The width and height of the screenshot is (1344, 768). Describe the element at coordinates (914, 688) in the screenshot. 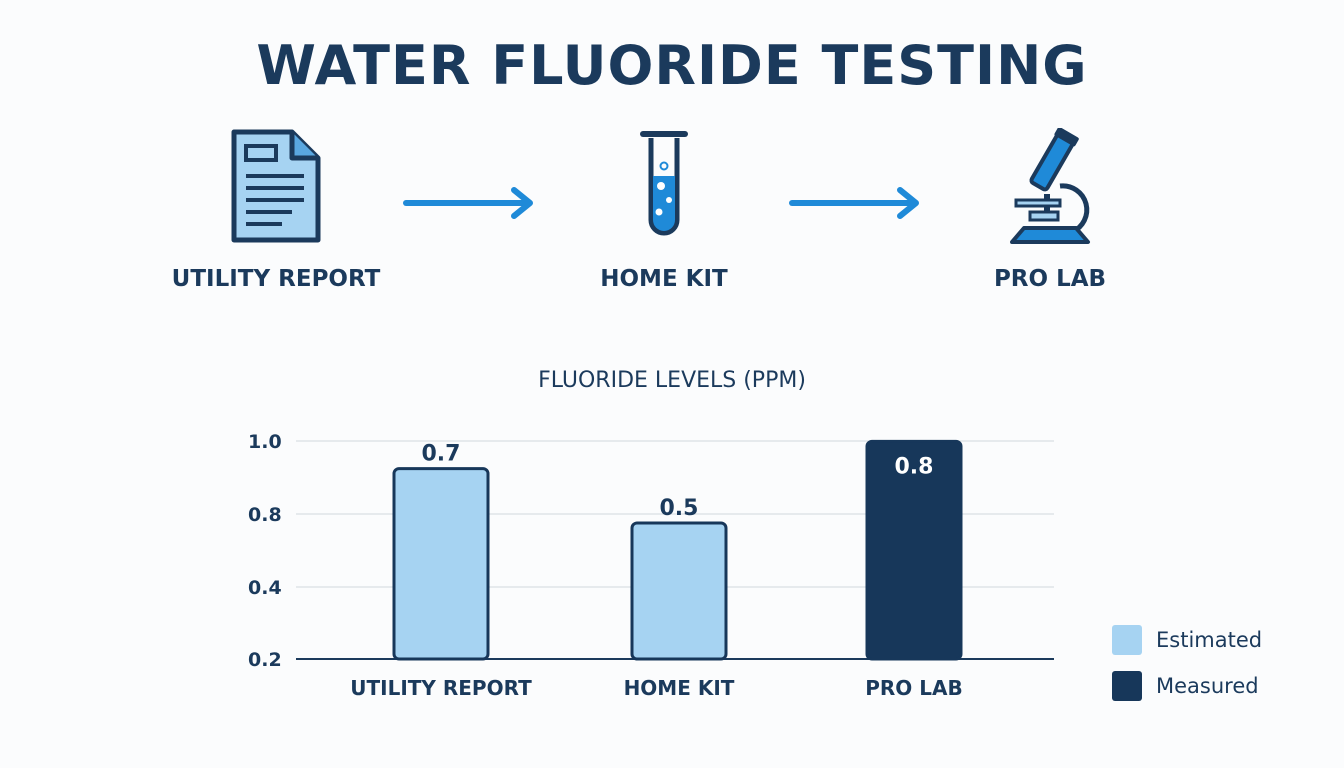

I see `x-tick-label: PRO LAB` at that location.